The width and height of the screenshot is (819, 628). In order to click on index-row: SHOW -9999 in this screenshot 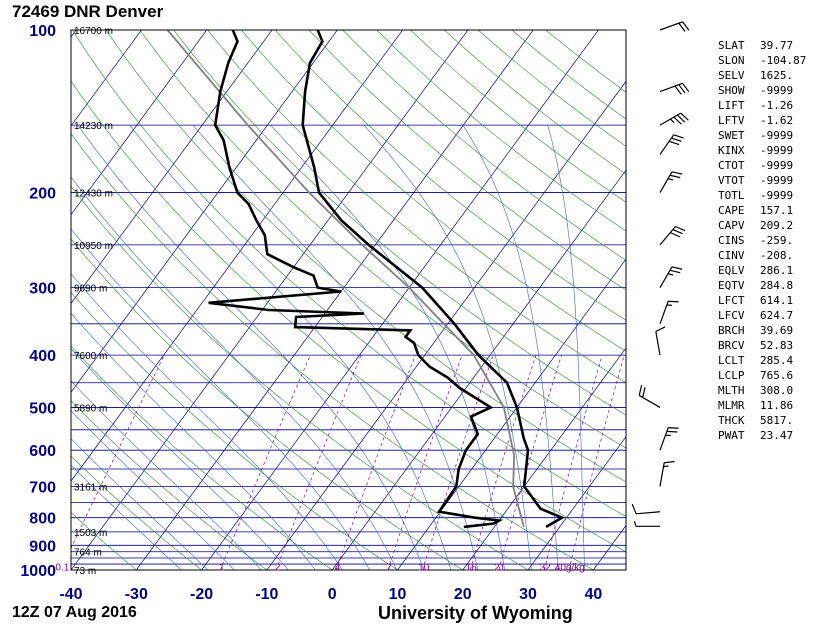, I will do `click(762, 90)`.